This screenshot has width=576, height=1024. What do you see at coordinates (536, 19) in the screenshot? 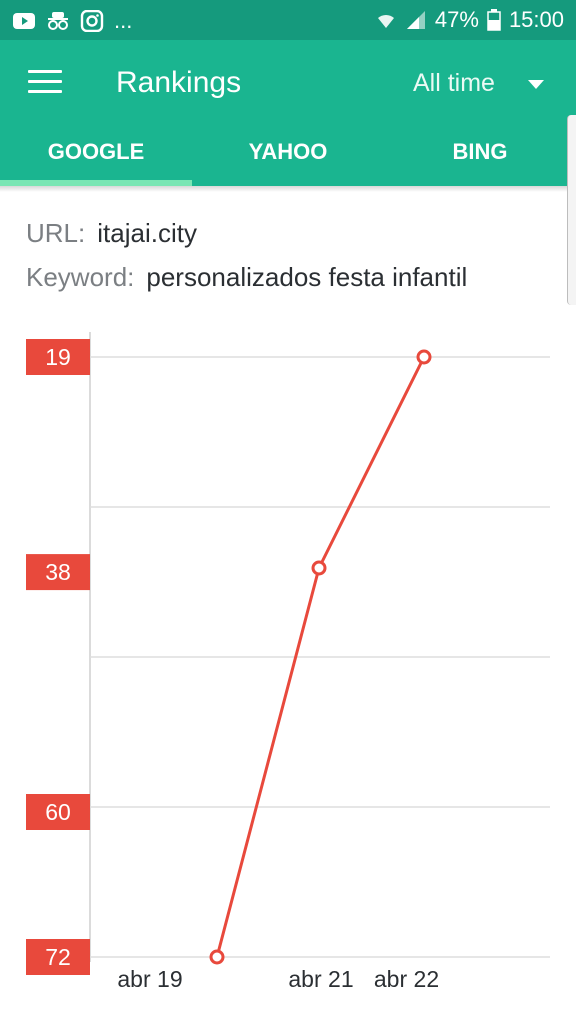
I see `clock: 15:00` at bounding box center [536, 19].